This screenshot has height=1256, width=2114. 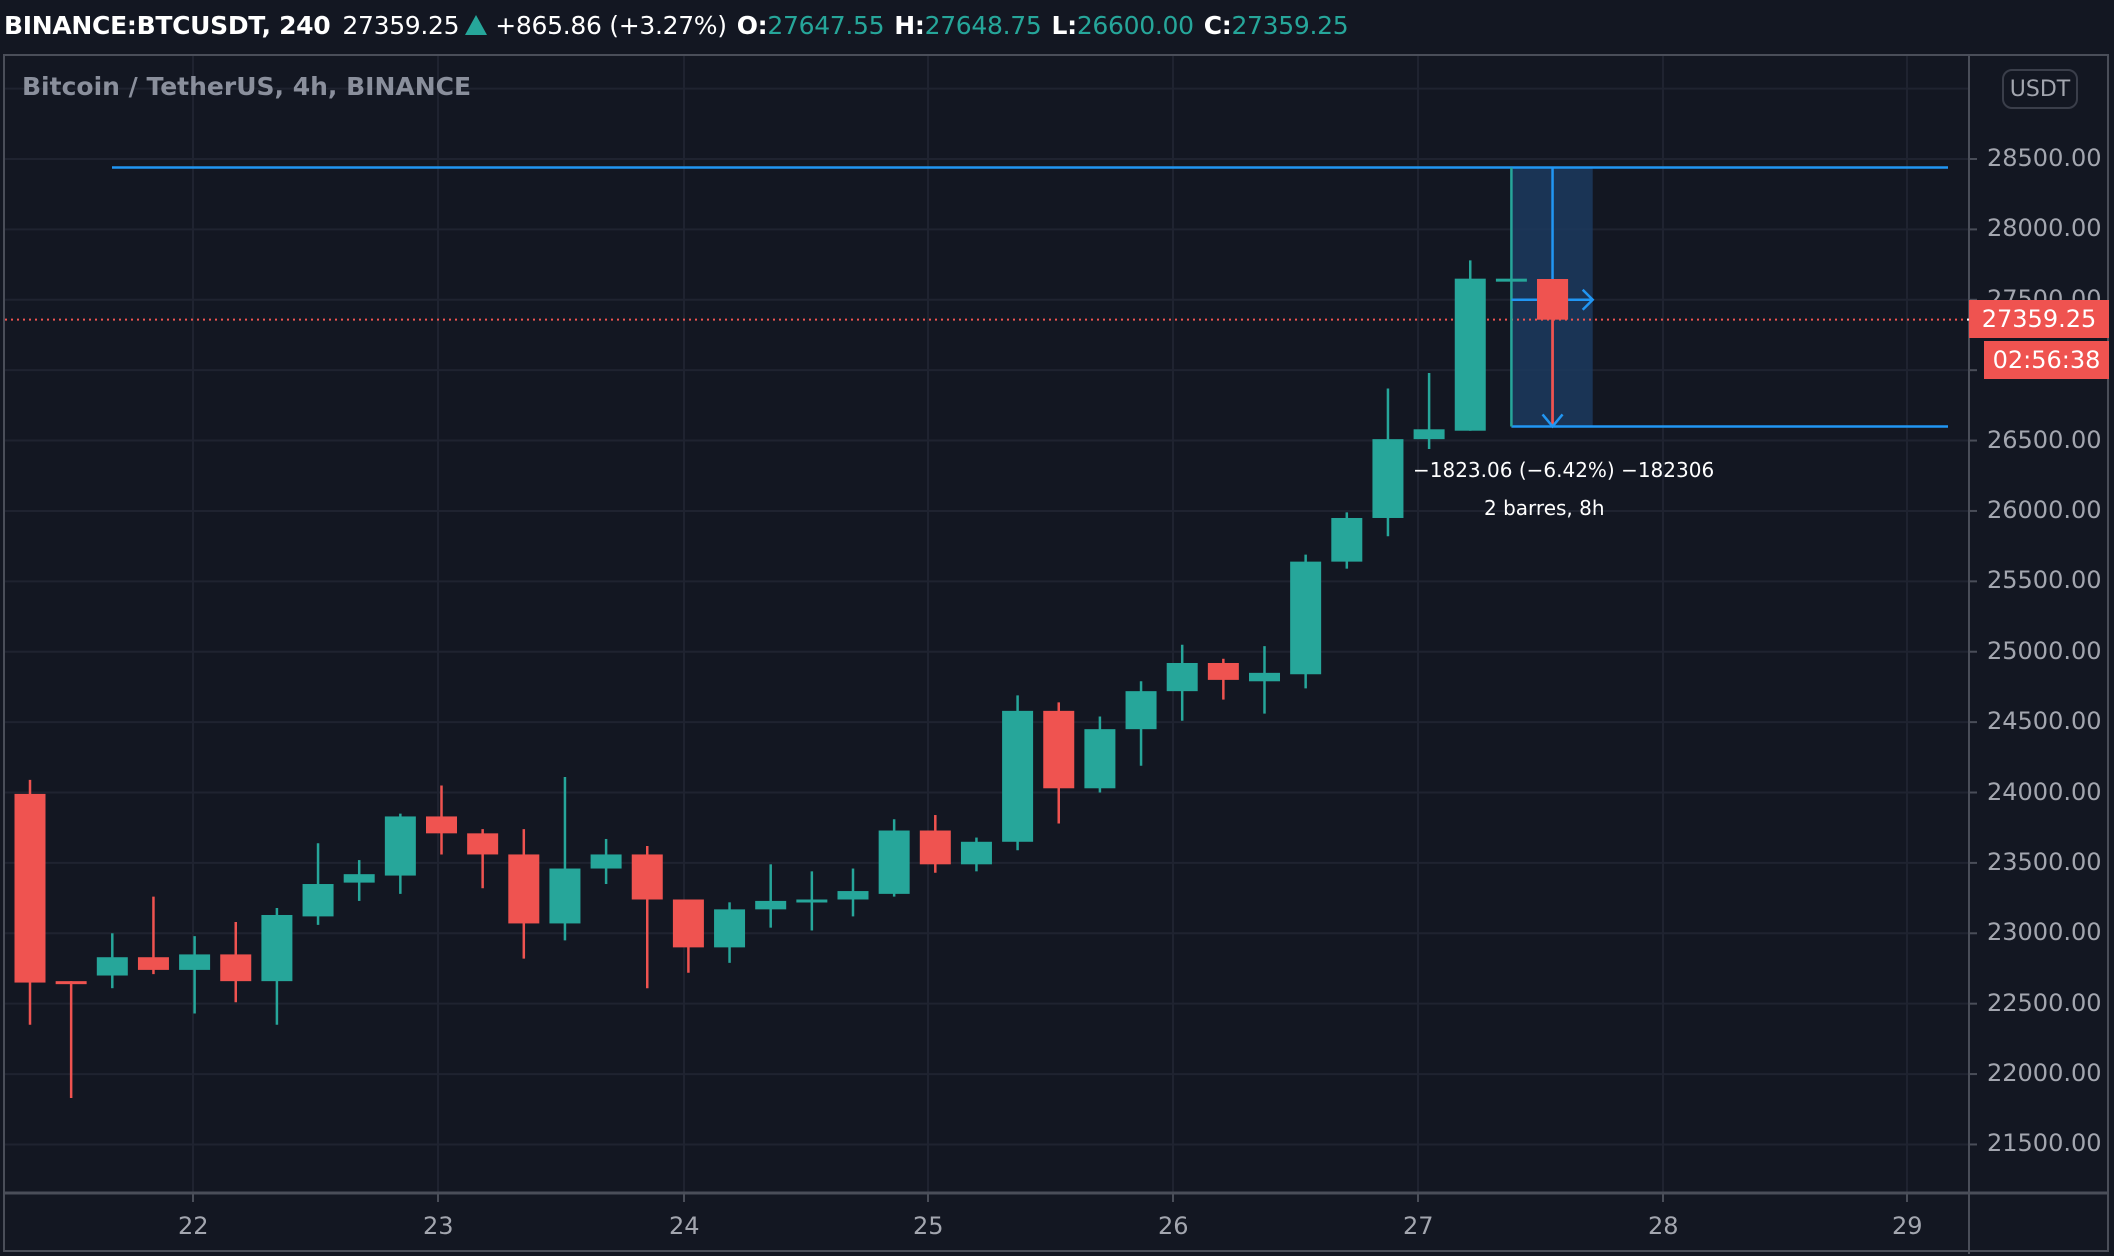 What do you see at coordinates (752, 25) in the screenshot?
I see `open-label: O:` at bounding box center [752, 25].